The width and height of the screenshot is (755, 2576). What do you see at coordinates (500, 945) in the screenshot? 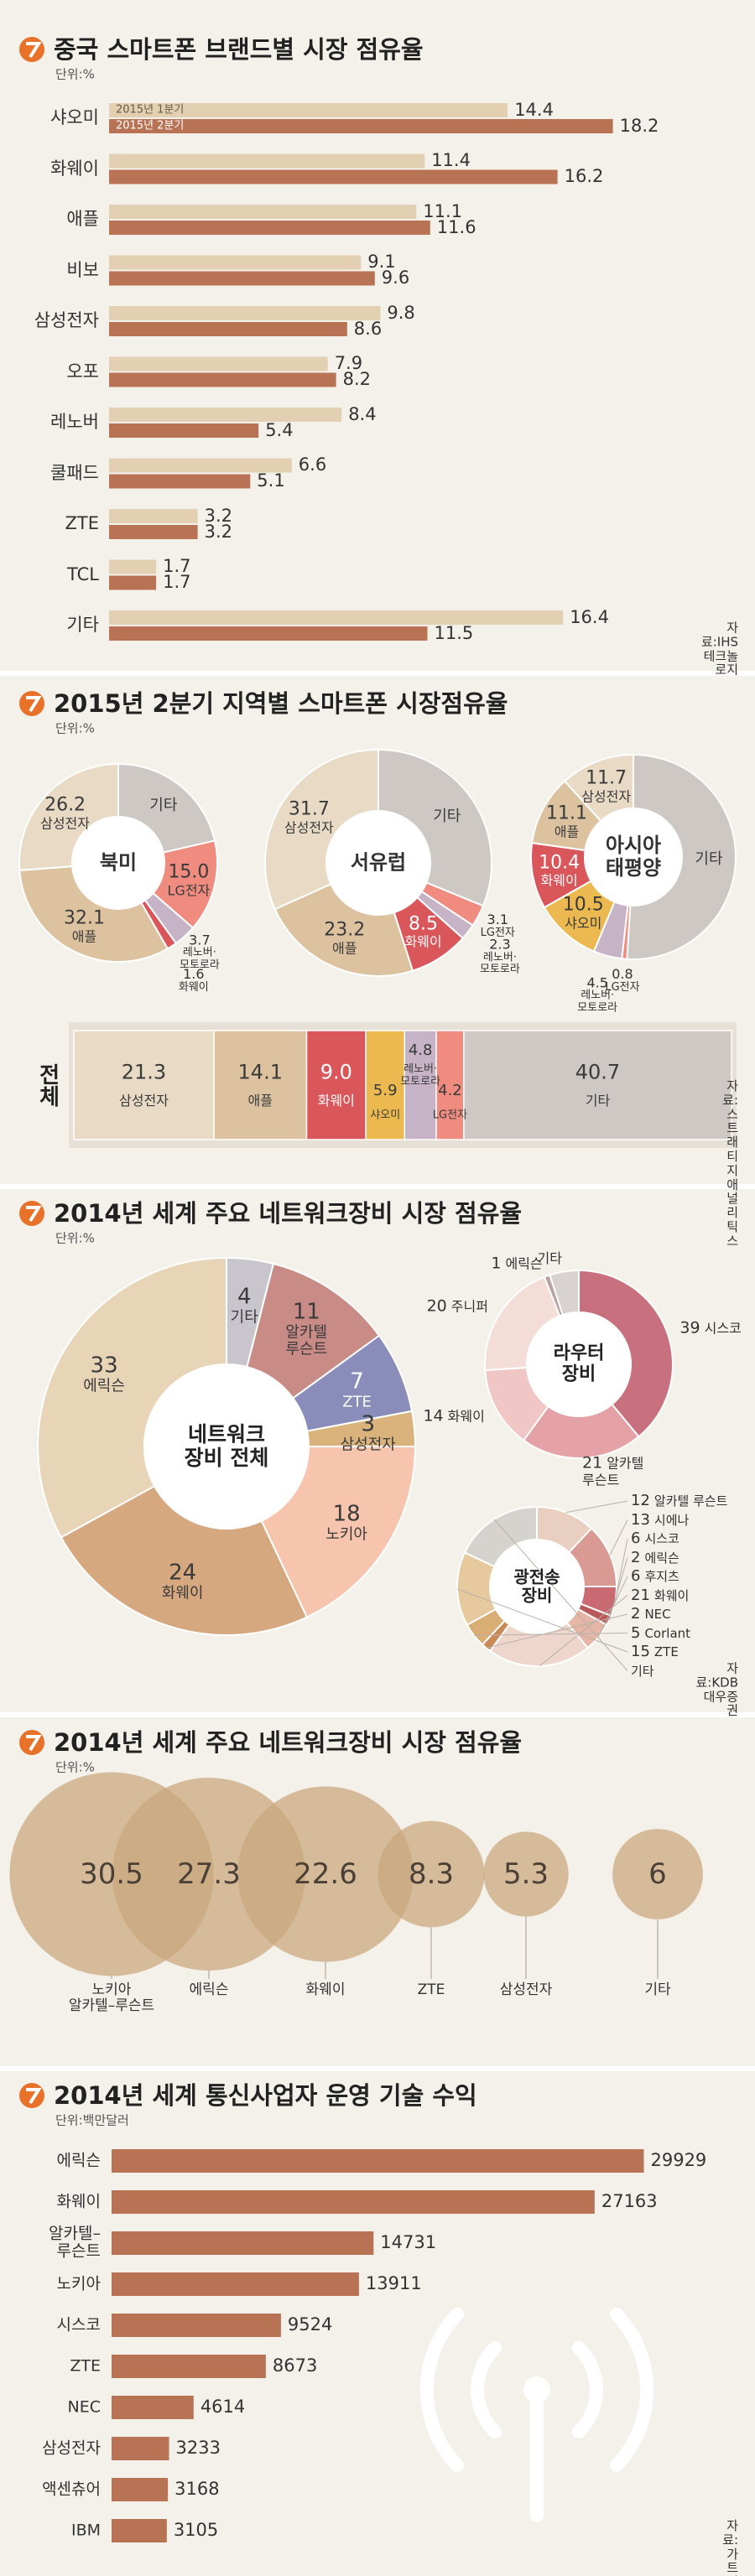
I see `label-value: 2.3` at bounding box center [500, 945].